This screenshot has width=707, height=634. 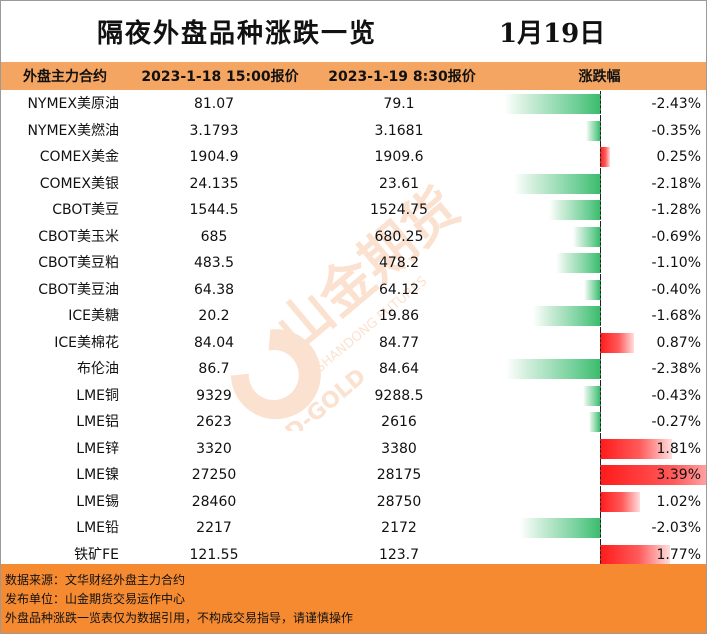 I want to click on change-cell: -0.69%, so click(x=601, y=236).